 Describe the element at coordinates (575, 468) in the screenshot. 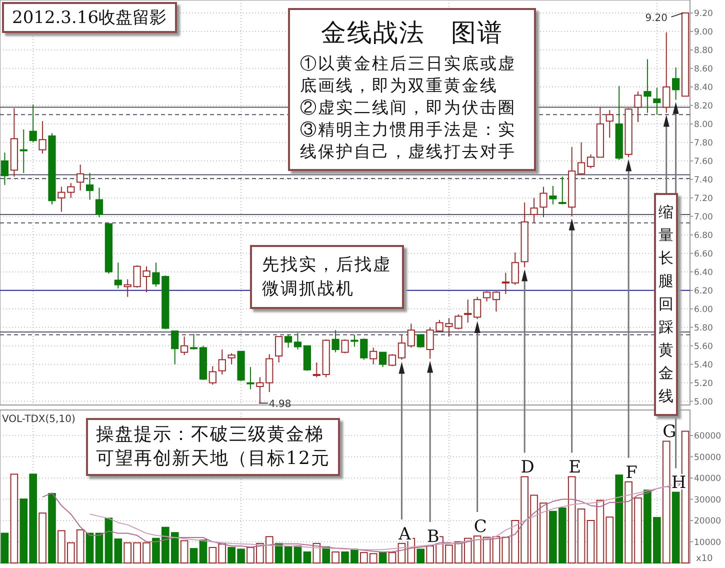

I see `data-label: E` at that location.